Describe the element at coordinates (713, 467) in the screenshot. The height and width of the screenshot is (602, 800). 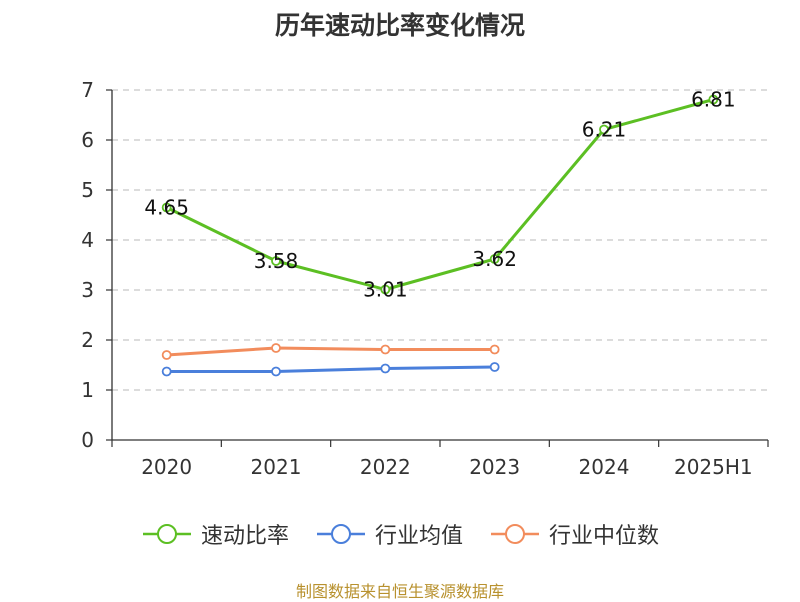
I see `x-tick-label: 2025H1` at that location.